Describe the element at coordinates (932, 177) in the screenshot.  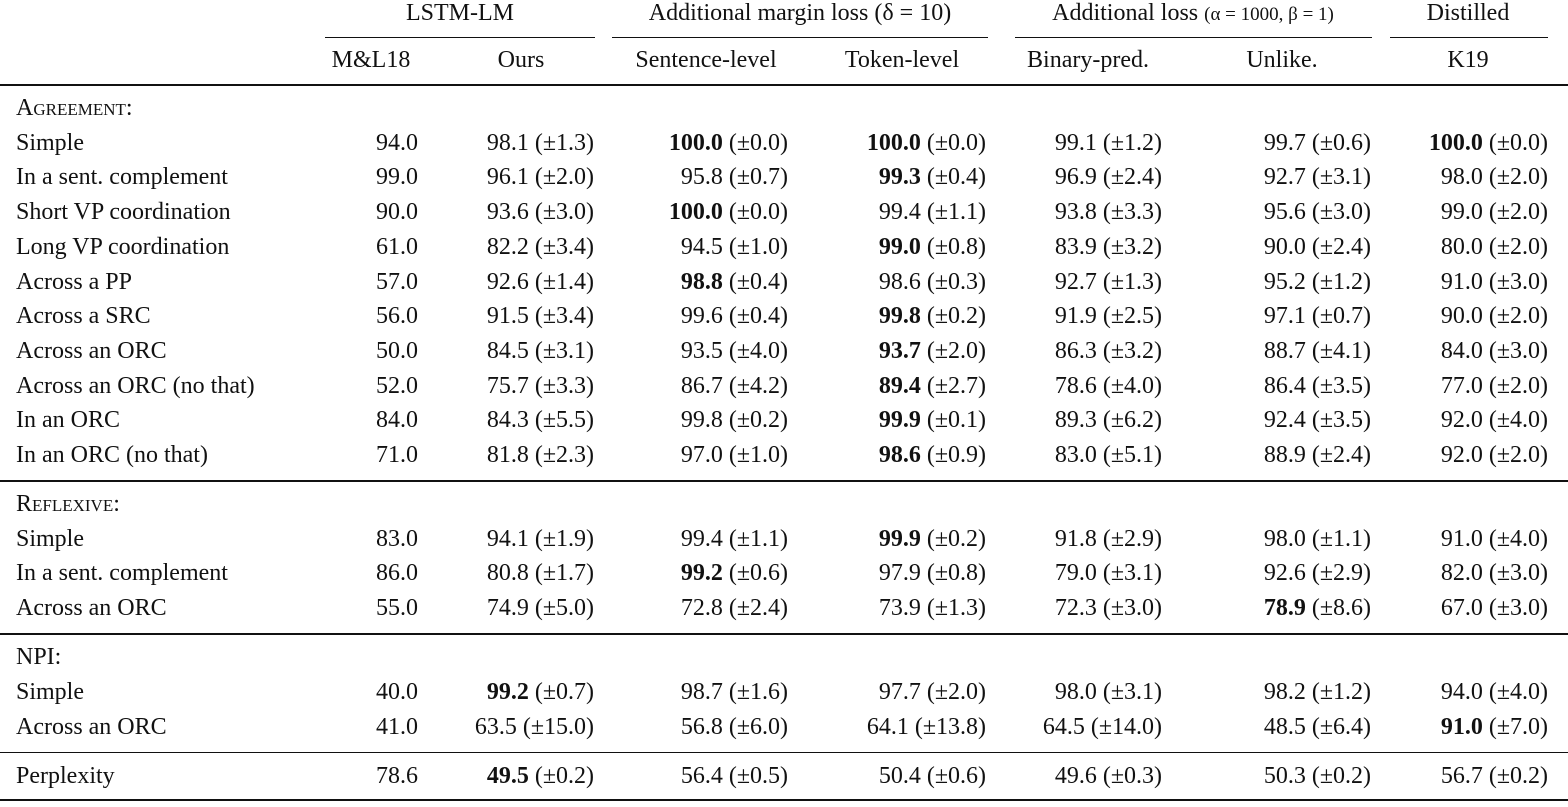
I see `cell: 99.3 (±0.4)` at that location.